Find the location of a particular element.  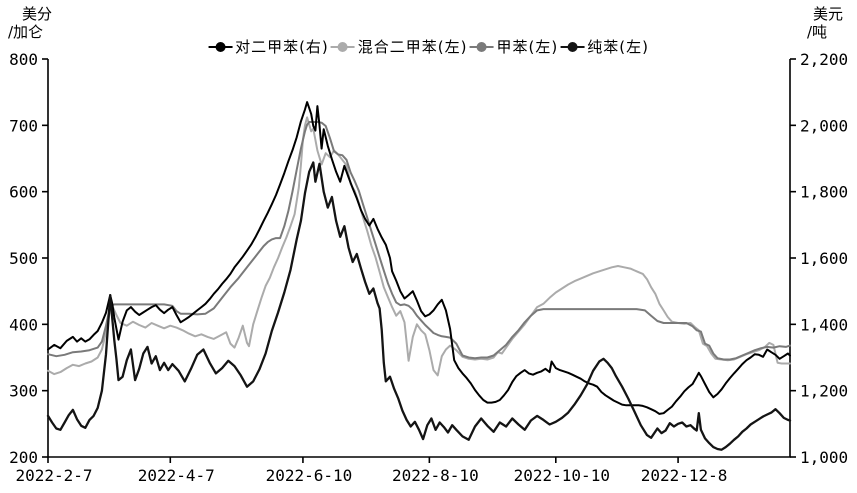

legend-marker-benzene-icon is located at coordinates (572, 46).